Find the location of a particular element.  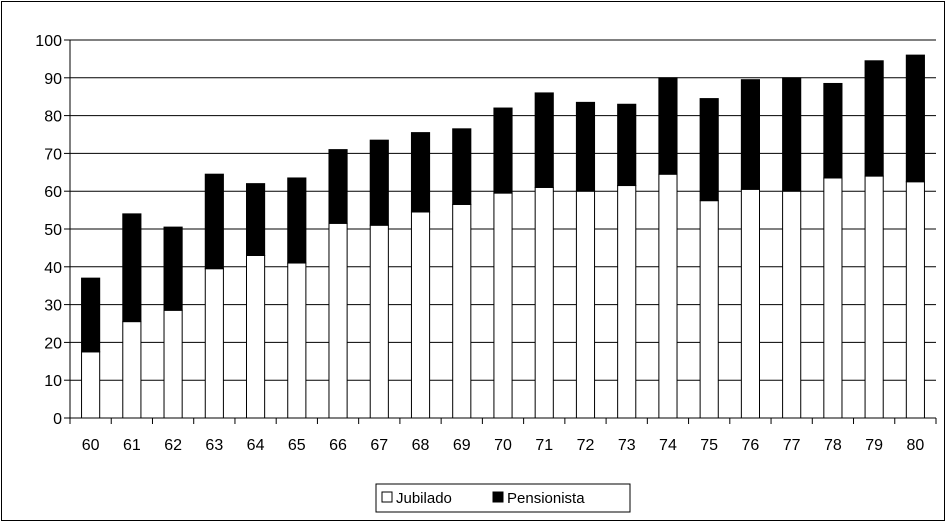

y-tick-label: 20 is located at coordinates (53, 343).